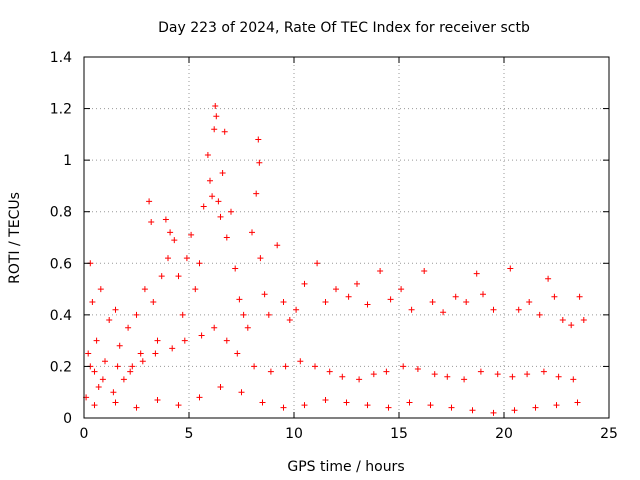 The height and width of the screenshot is (480, 640). What do you see at coordinates (504, 434) in the screenshot?
I see `x-tick-label: 20` at bounding box center [504, 434].